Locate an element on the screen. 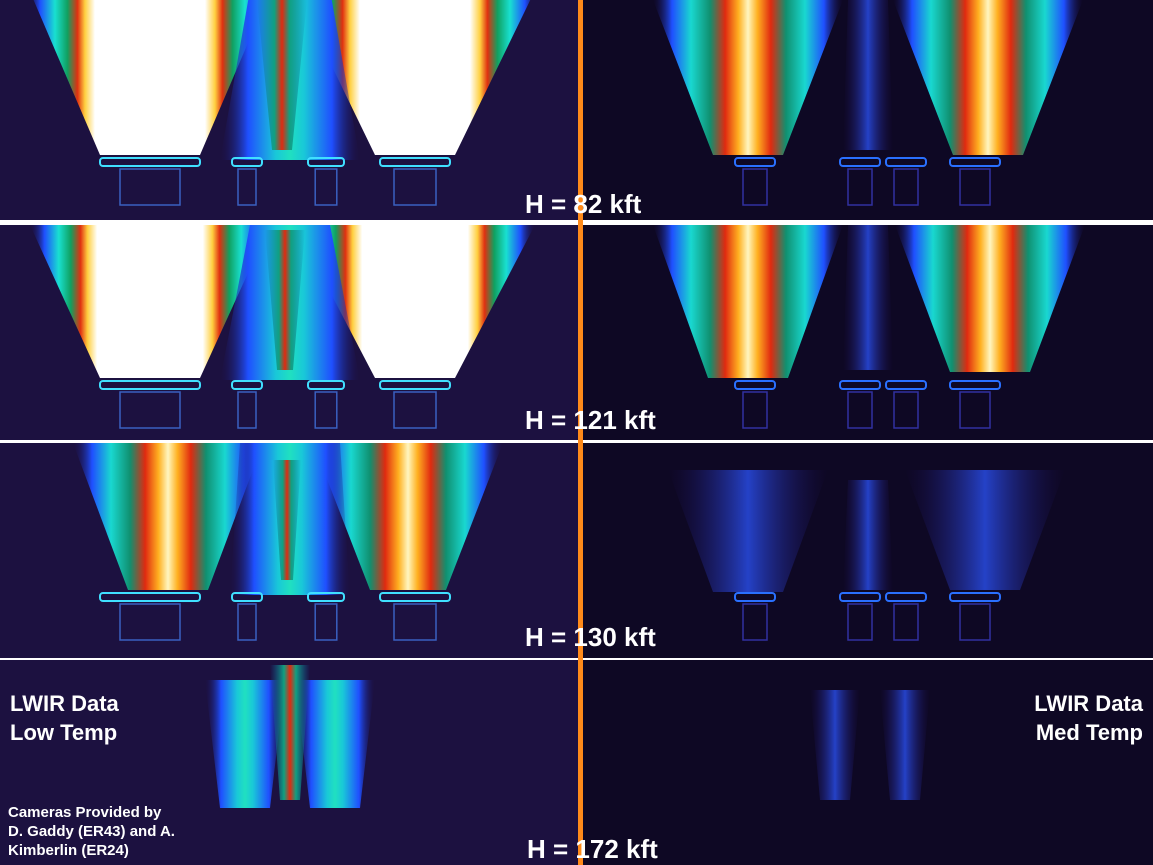 The height and width of the screenshot is (865, 1153). left-label: LWIR Data is located at coordinates (65, 703).